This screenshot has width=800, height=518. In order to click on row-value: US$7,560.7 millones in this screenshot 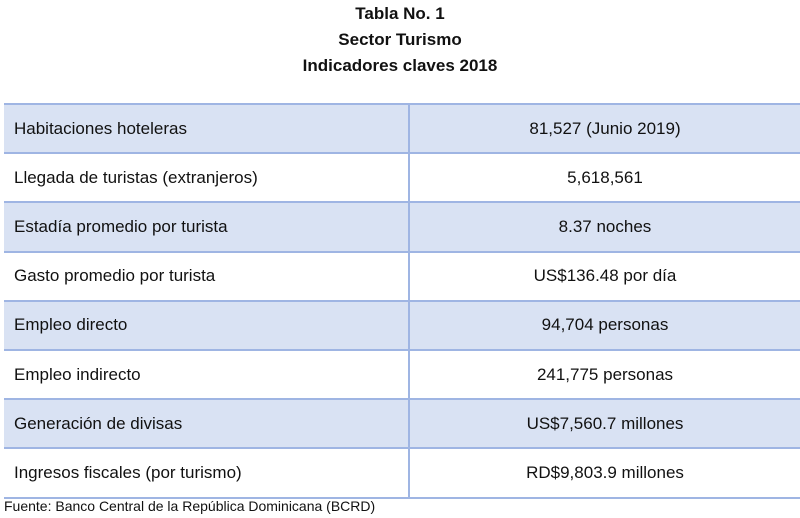, I will do `click(604, 423)`.